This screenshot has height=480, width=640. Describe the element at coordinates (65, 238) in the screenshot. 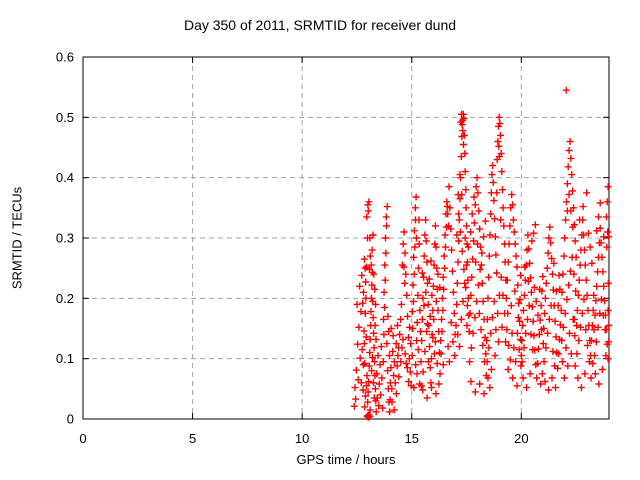

I see `y-tick-label: 0.3` at that location.